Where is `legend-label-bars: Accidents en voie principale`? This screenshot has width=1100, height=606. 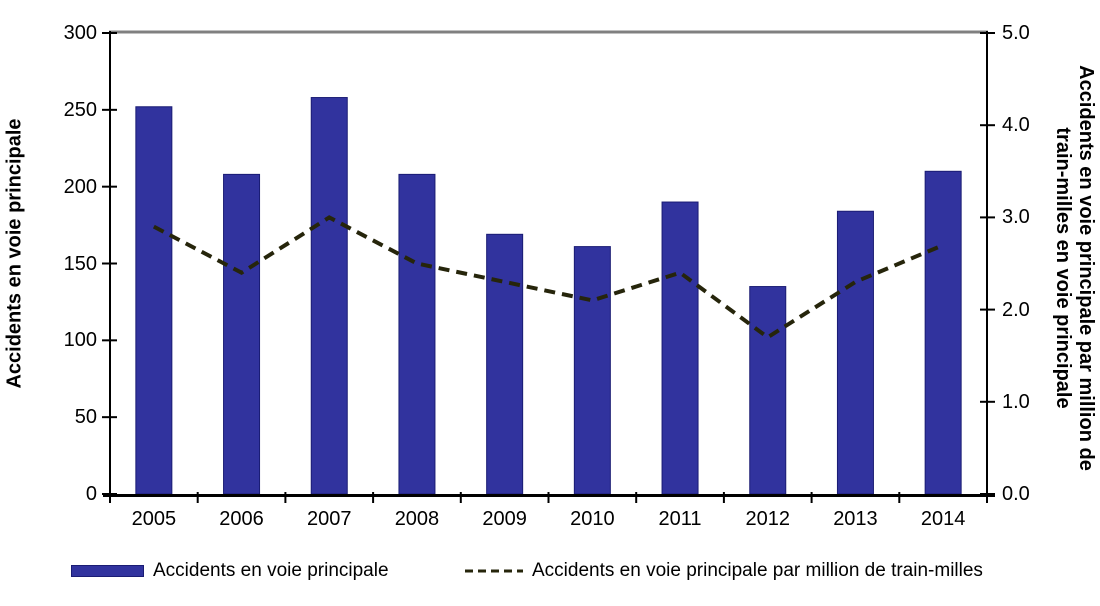 legend-label-bars: Accidents en voie principale is located at coordinates (271, 570).